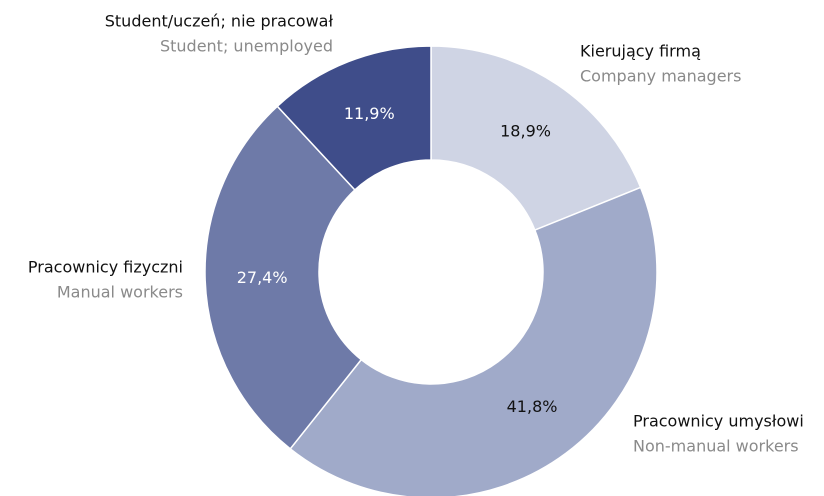  Describe the element at coordinates (369, 113) in the screenshot. I see `value-label: 11,9%` at that location.